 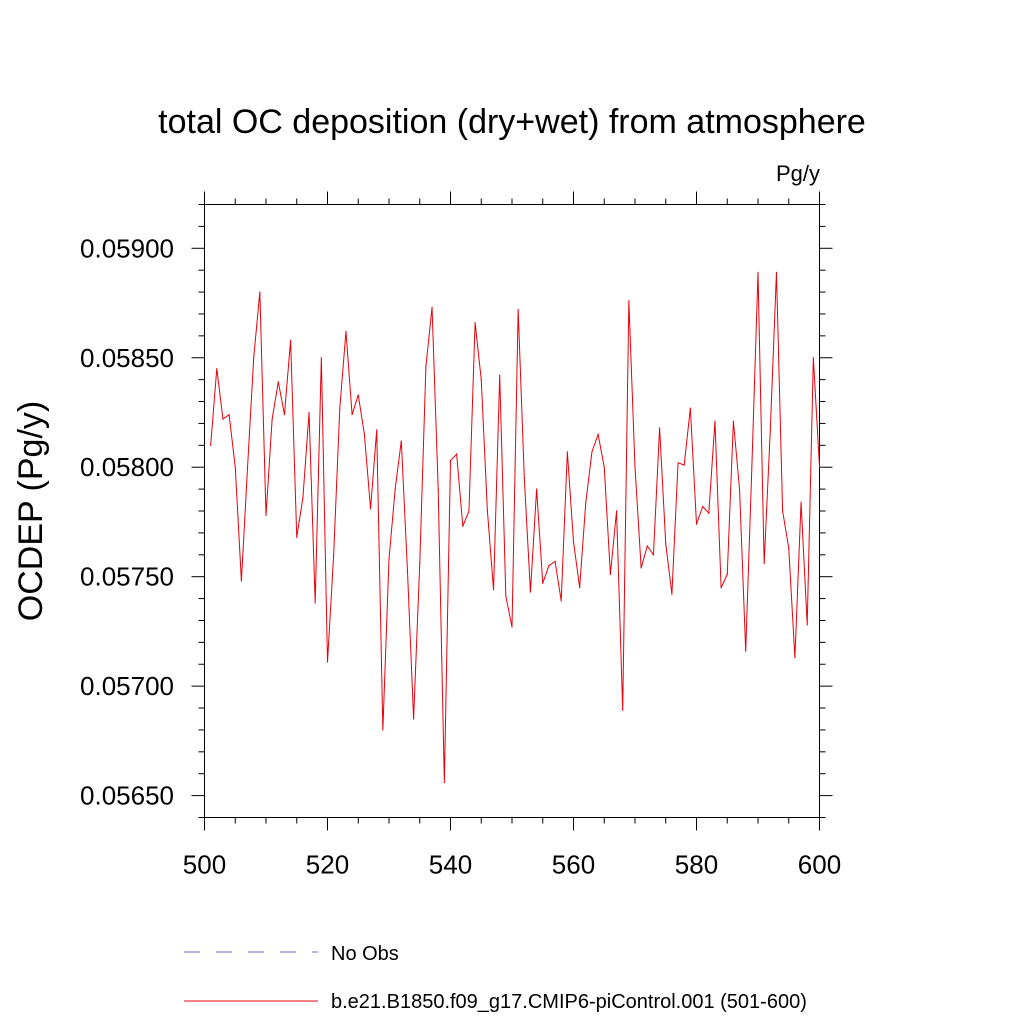 What do you see at coordinates (819, 865) in the screenshot?
I see `x-tick-label: 600` at bounding box center [819, 865].